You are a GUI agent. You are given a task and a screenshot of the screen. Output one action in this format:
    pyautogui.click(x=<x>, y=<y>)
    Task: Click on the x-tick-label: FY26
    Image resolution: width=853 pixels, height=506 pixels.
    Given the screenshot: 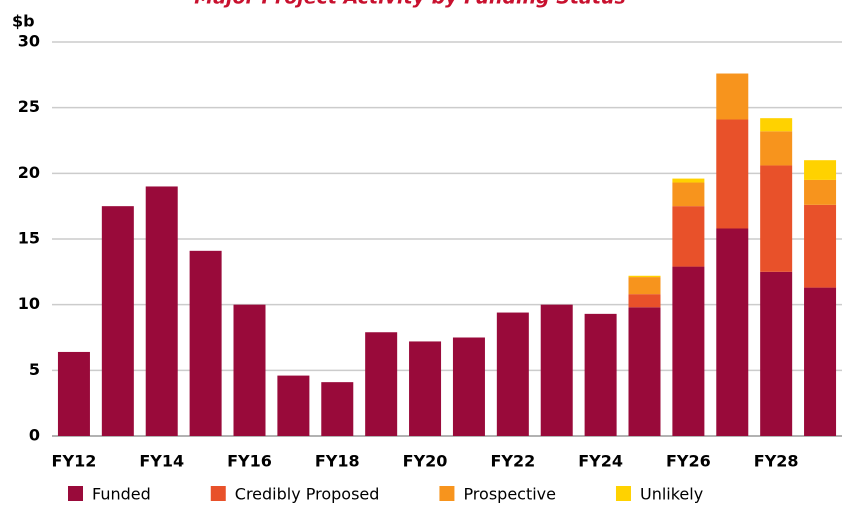 What is the action you would take?
    pyautogui.click(x=688, y=461)
    